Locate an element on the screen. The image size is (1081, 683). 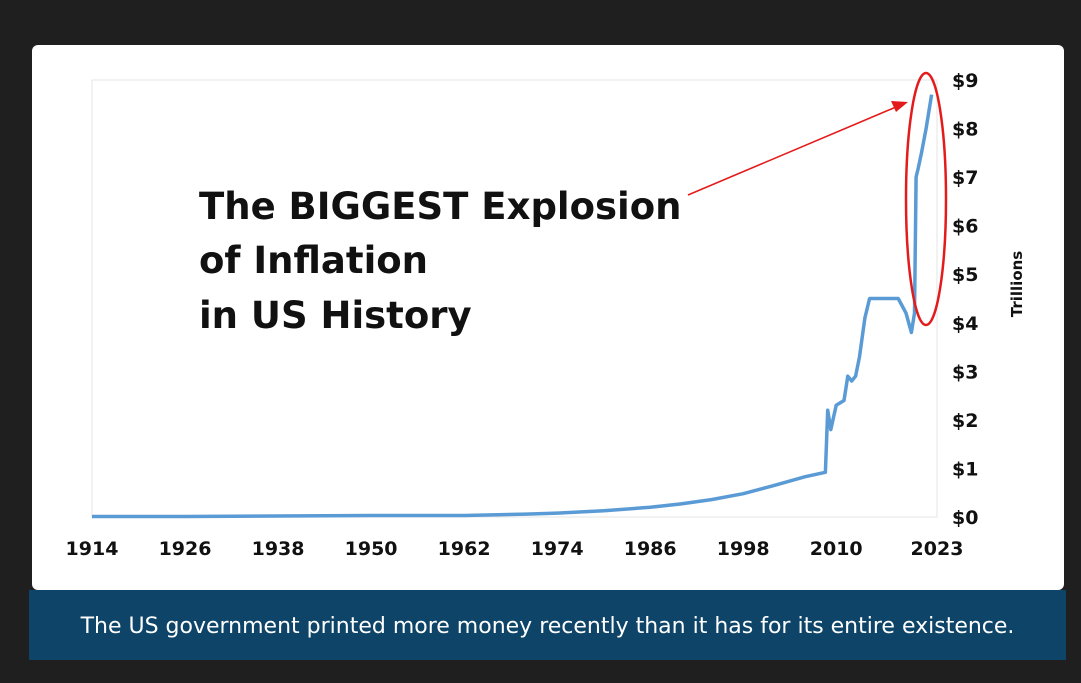
x-tick-label: 1962 is located at coordinates (464, 549).